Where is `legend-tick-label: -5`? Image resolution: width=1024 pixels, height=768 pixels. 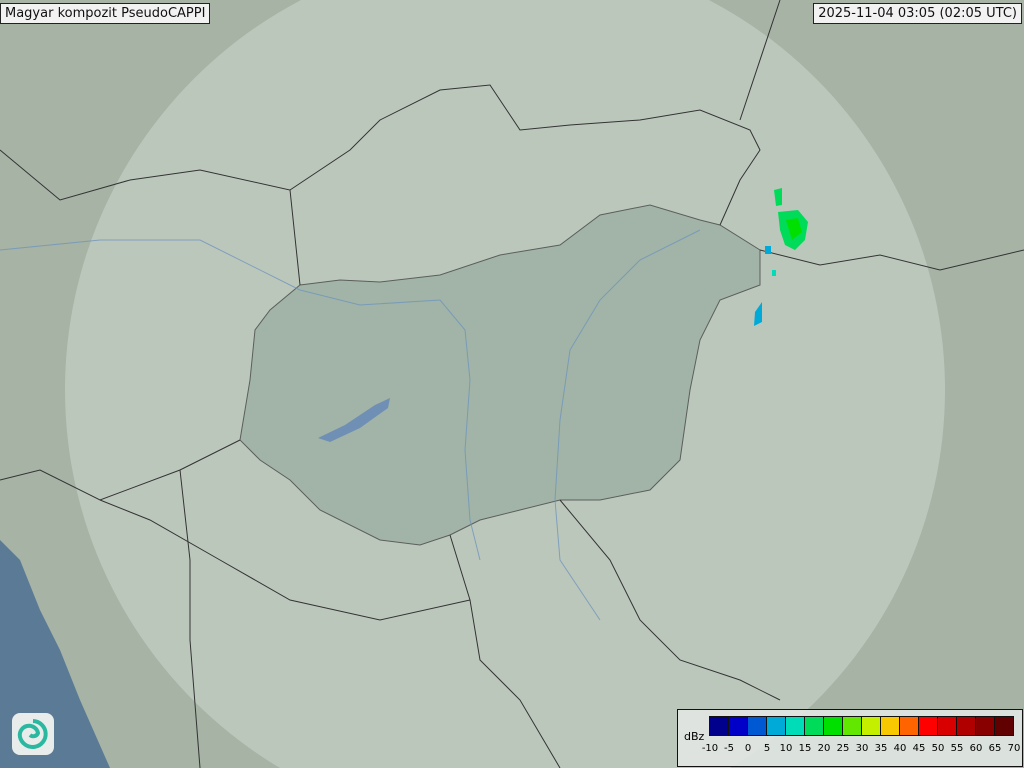
legend-tick-label: -5 is located at coordinates (729, 748).